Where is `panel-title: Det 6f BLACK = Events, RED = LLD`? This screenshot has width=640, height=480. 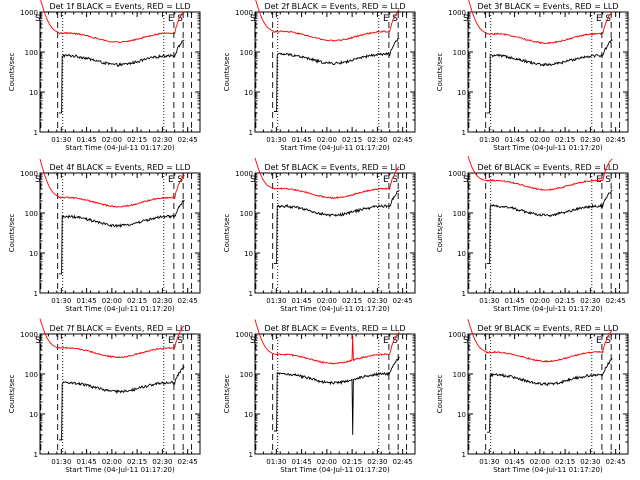 panel-title: Det 6f BLACK = Events, RED = LLD is located at coordinates (547, 167).